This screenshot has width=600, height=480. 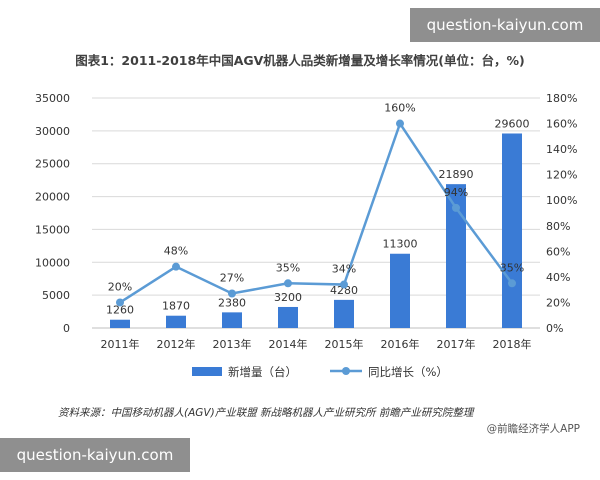 I want to click on legend-line-label: 同比增长（%）, so click(x=408, y=372).